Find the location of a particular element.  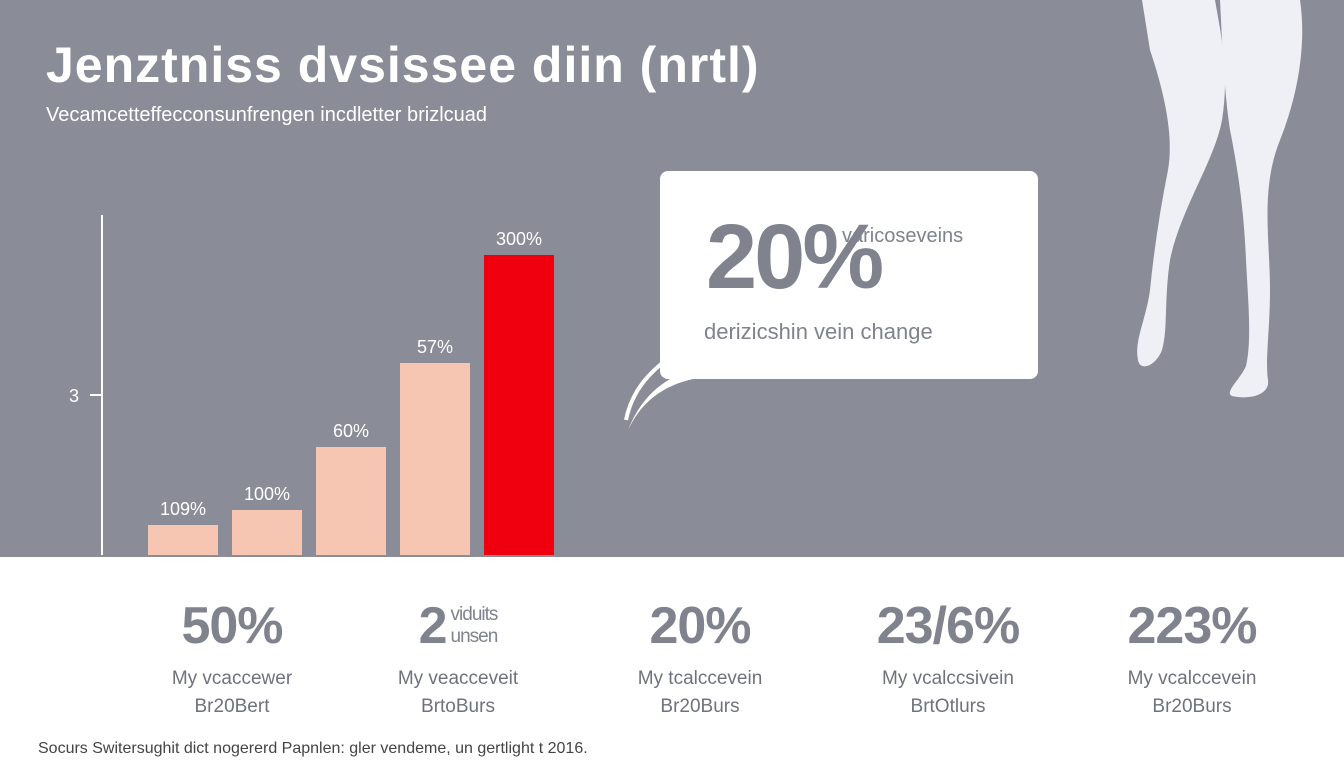

stat-item: 23/6% My vcalccsivein BrtOtlurs is located at coordinates (948, 654).